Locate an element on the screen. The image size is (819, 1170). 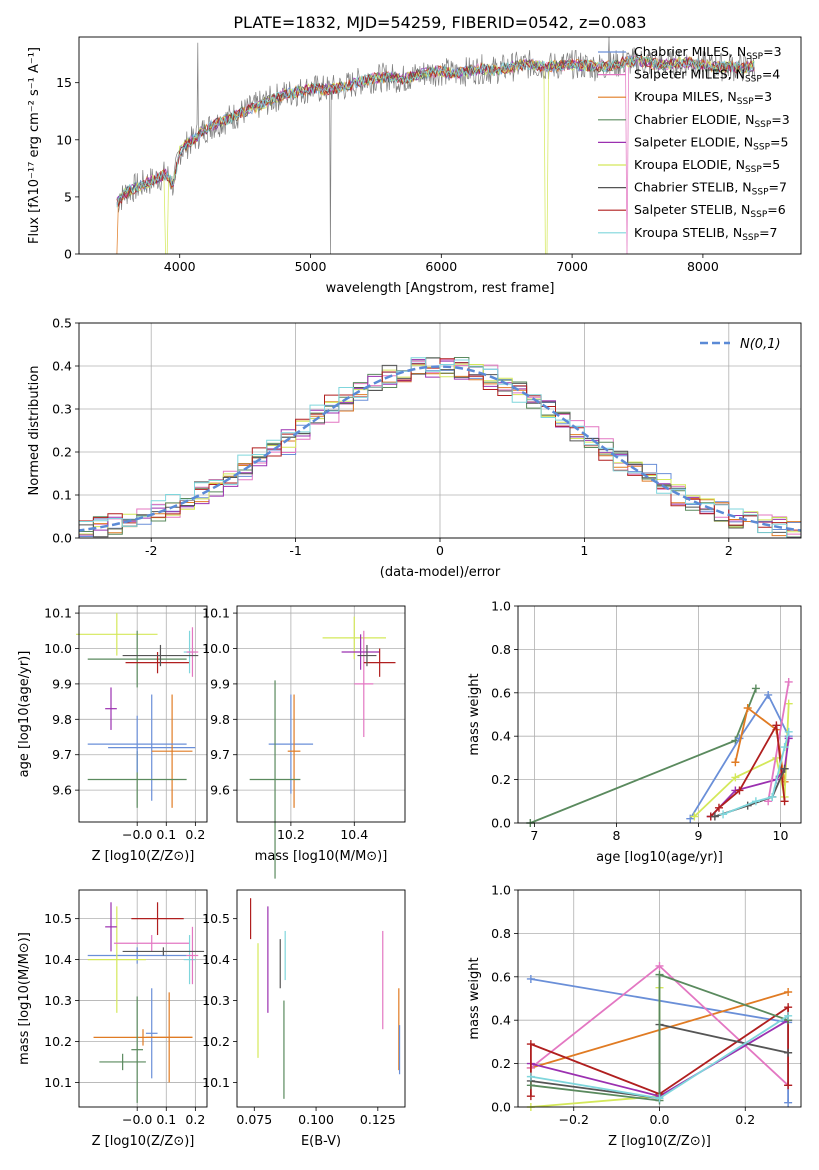
x-tick-label: 10.4 is located at coordinates (354, 834).